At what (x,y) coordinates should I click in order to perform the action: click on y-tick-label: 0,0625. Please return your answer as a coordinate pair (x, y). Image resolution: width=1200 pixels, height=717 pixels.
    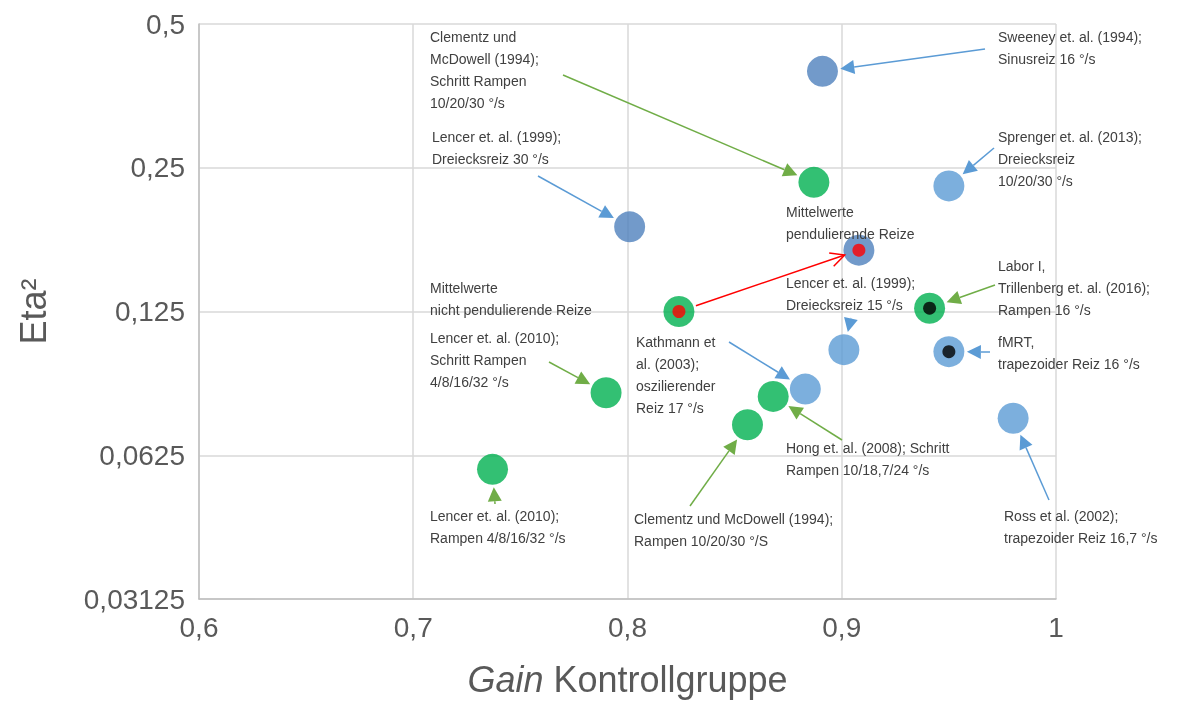
    Looking at the image, I should click on (142, 455).